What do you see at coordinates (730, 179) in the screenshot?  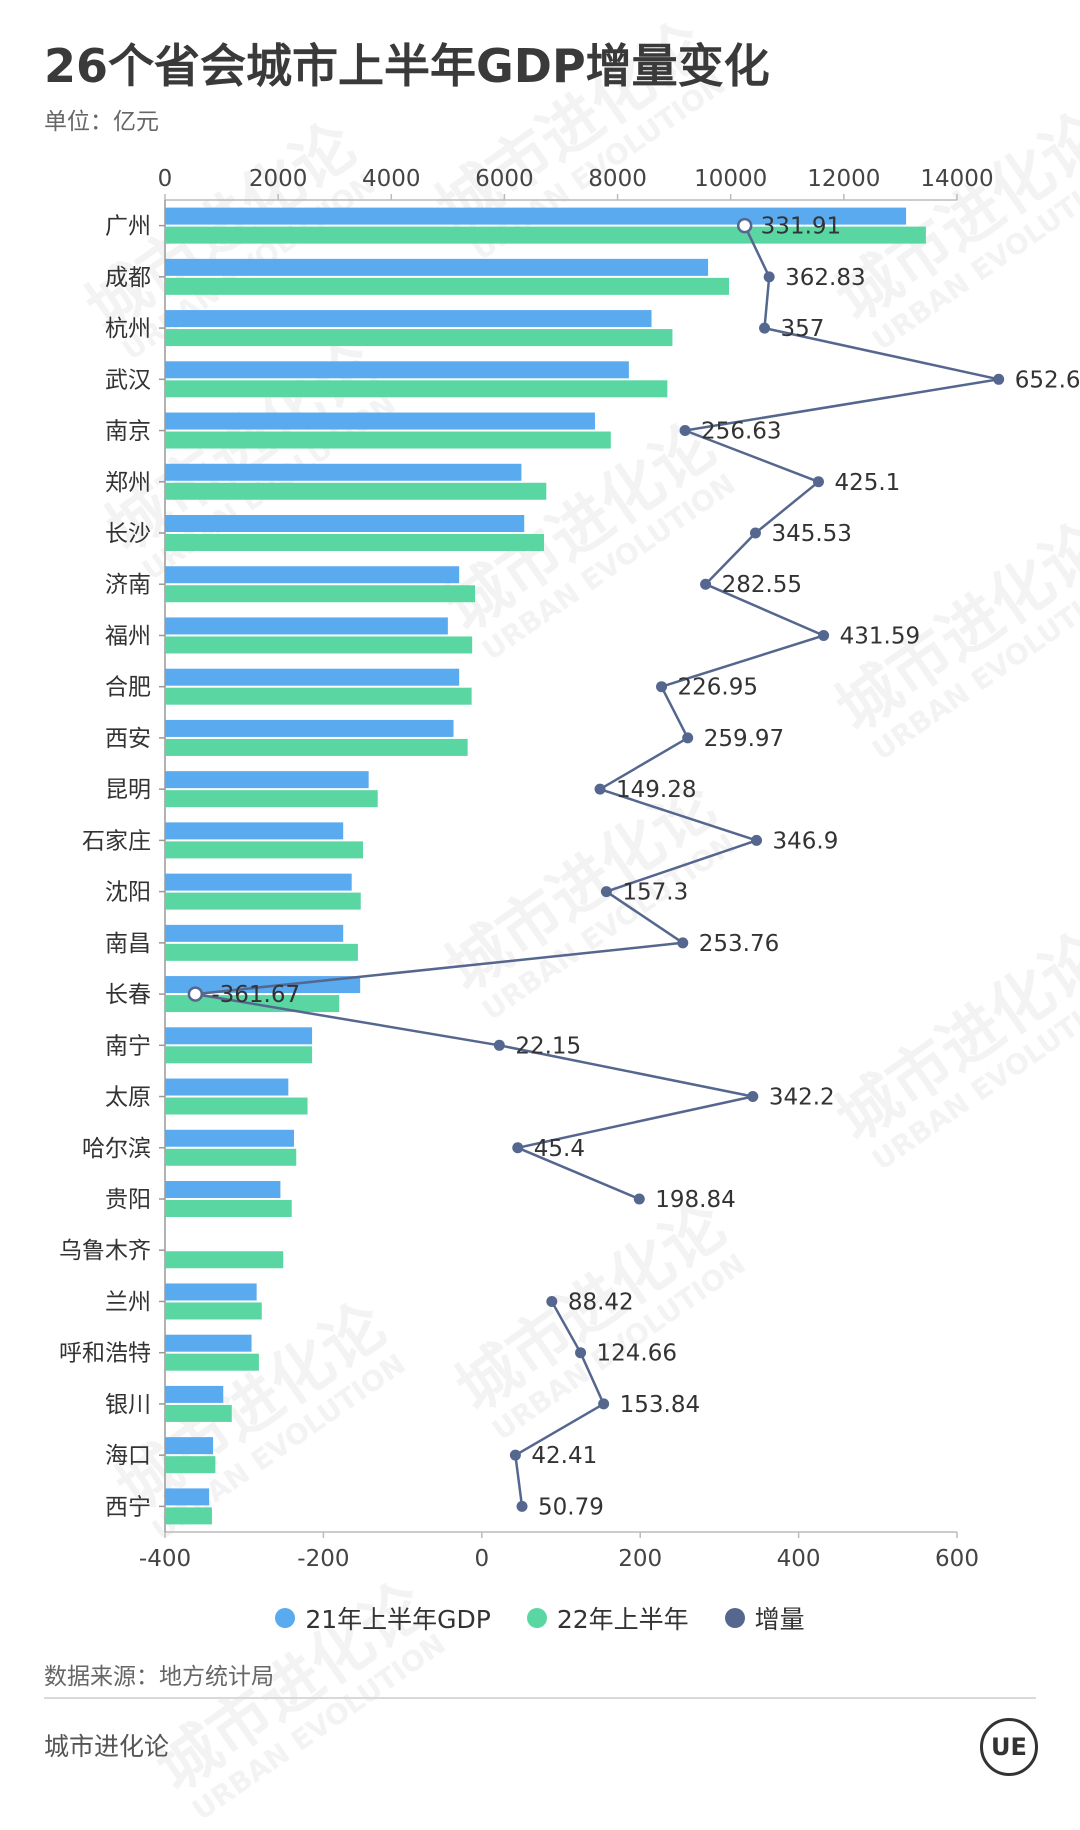 I see `top-axis-tick-label: 10000` at bounding box center [730, 179].